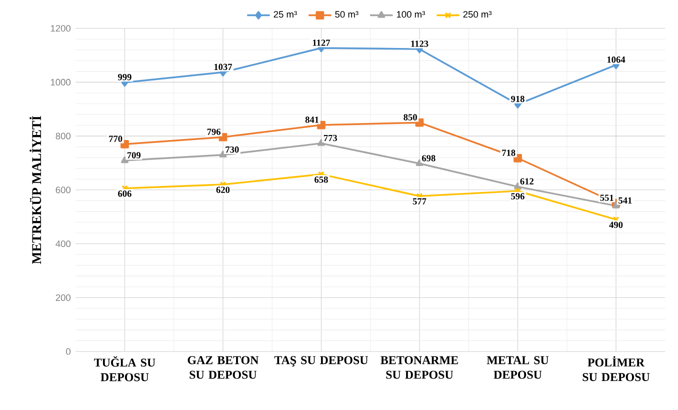 Image resolution: width=678 pixels, height=410 pixels. I want to click on data-label: 606, so click(125, 193).